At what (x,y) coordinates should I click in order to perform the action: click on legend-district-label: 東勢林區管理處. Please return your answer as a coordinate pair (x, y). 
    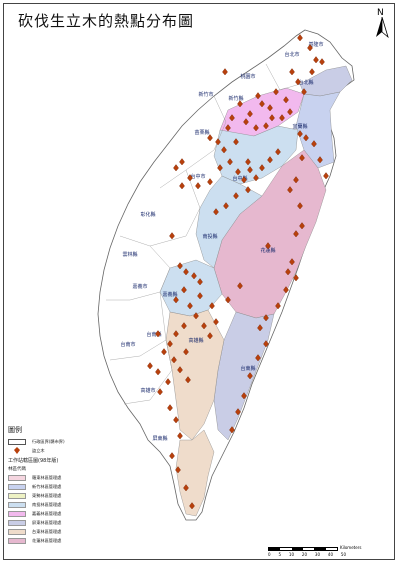
    Looking at the image, I should click on (47, 495).